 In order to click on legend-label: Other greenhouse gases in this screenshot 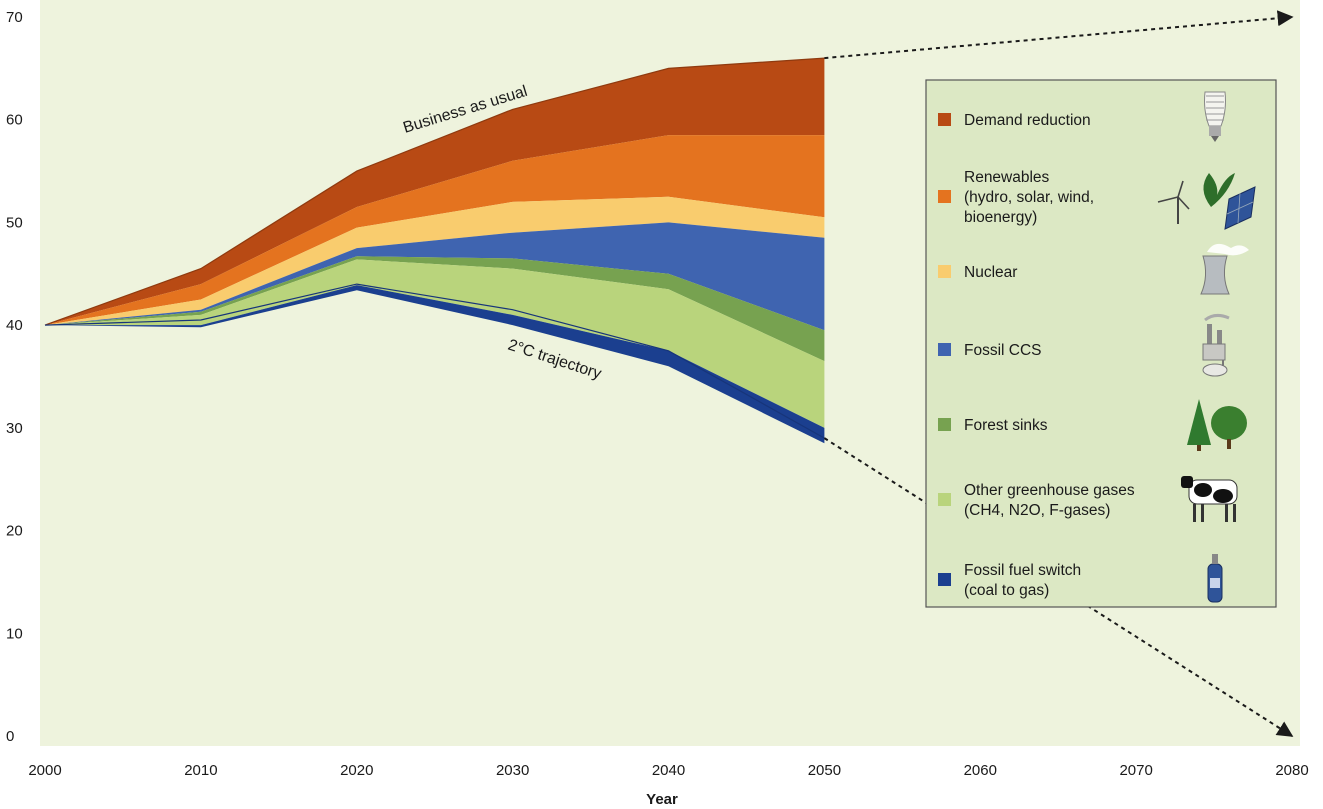, I will do `click(1049, 490)`.